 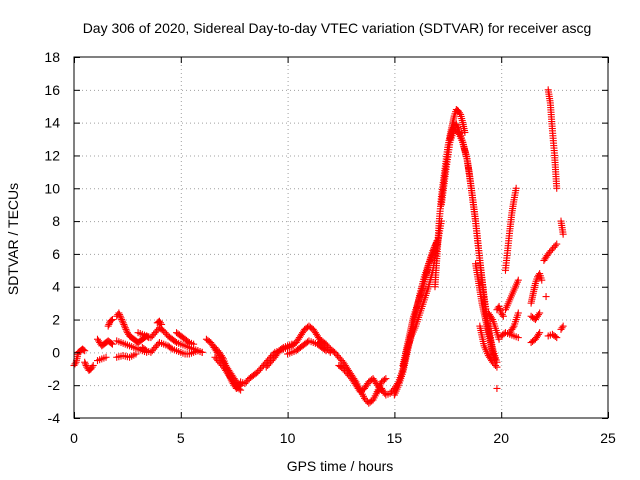 What do you see at coordinates (52, 237) in the screenshot?
I see `y-tick-labels: -4 -2 0 2 4 6 8 10 12 14 16 18` at bounding box center [52, 237].